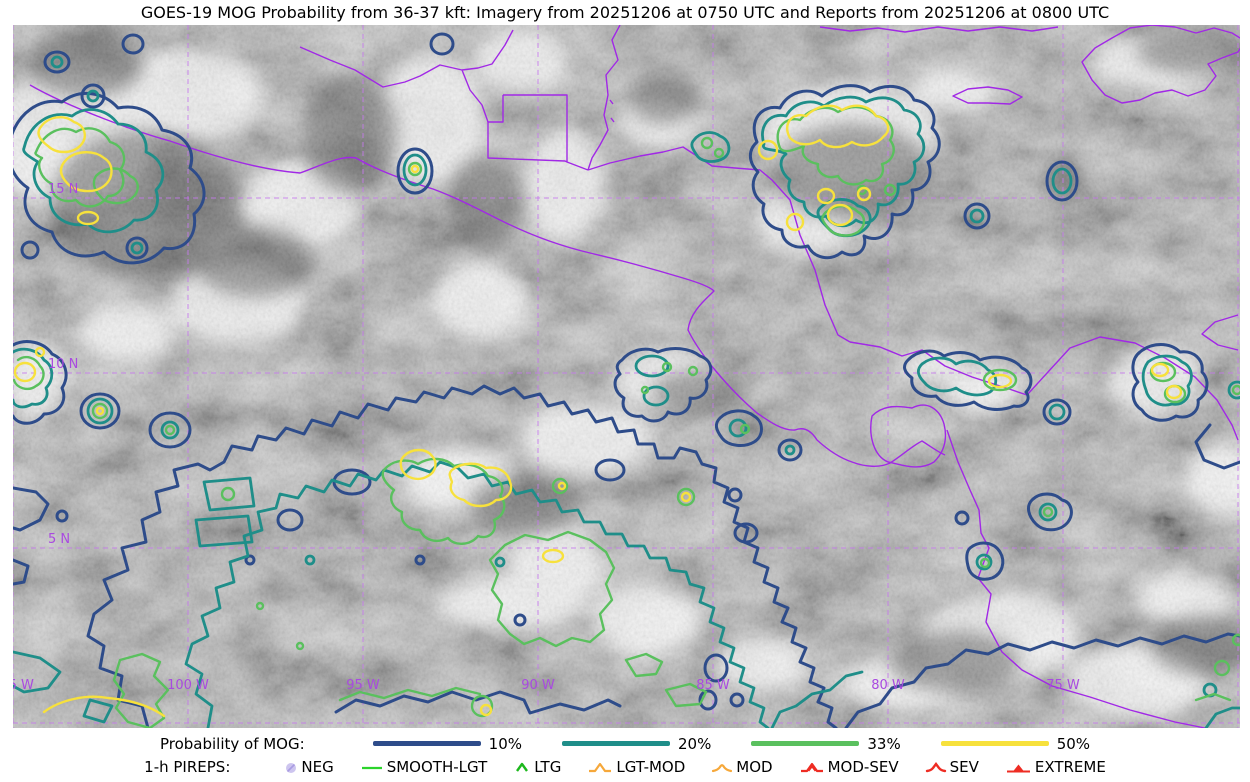  I want to click on dash-icon, so click(371, 767).